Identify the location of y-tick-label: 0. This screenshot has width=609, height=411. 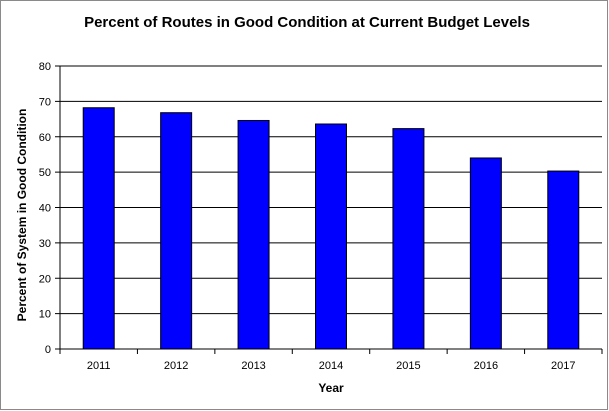
(48, 350).